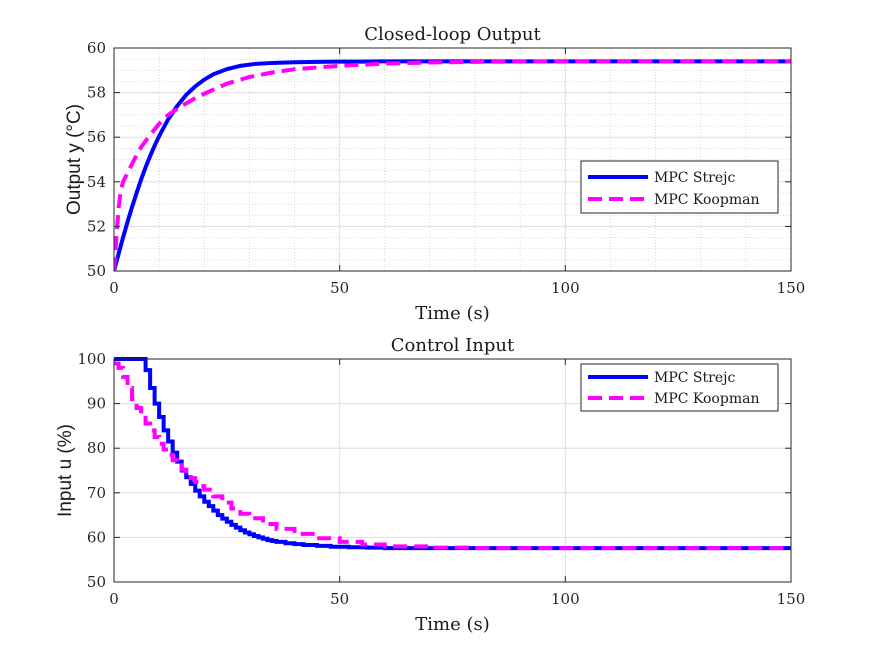 This screenshot has width=875, height=656. What do you see at coordinates (452, 34) in the screenshot?
I see `chart-title: Closed-loop Output` at bounding box center [452, 34].